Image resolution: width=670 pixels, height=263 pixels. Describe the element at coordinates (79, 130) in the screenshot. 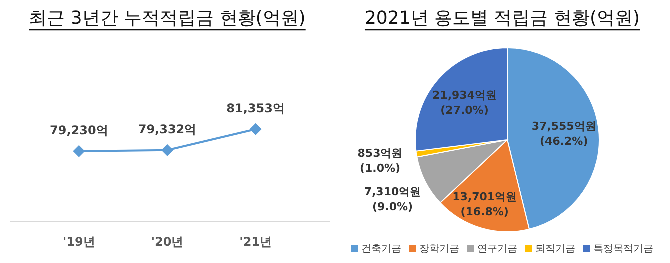

I see `data-label: 79,230억` at that location.